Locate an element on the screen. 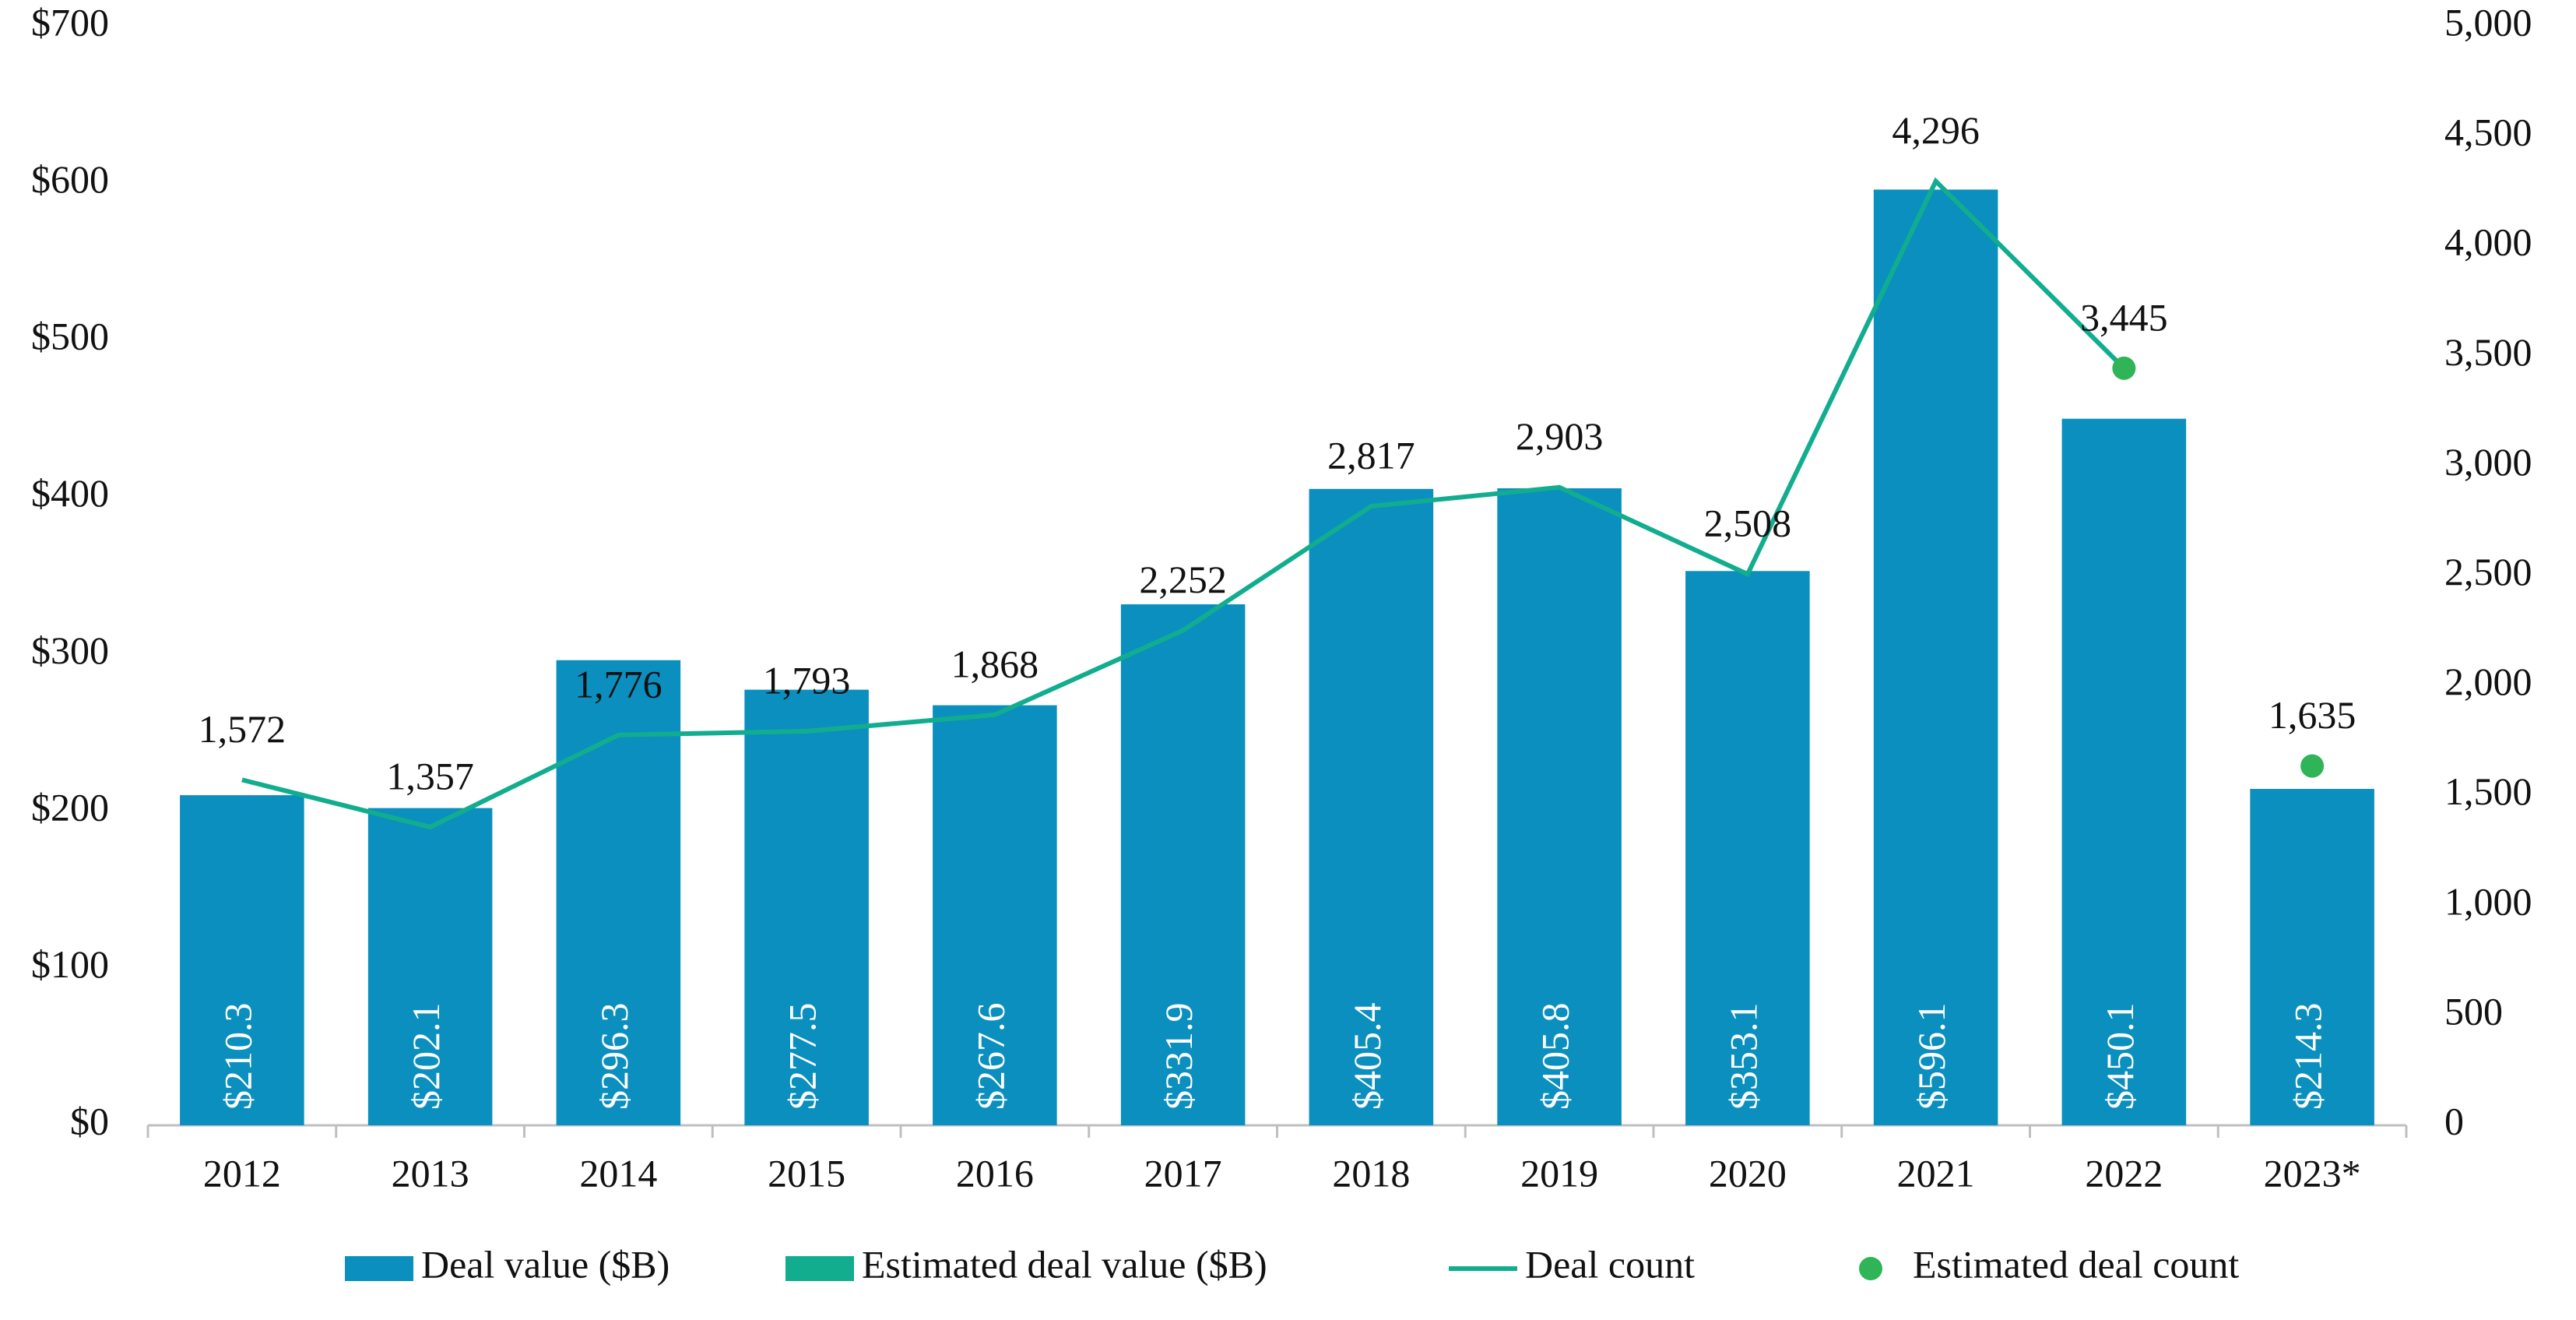 This screenshot has width=2576, height=1320. x-tick-label: 2013 is located at coordinates (431, 1173).